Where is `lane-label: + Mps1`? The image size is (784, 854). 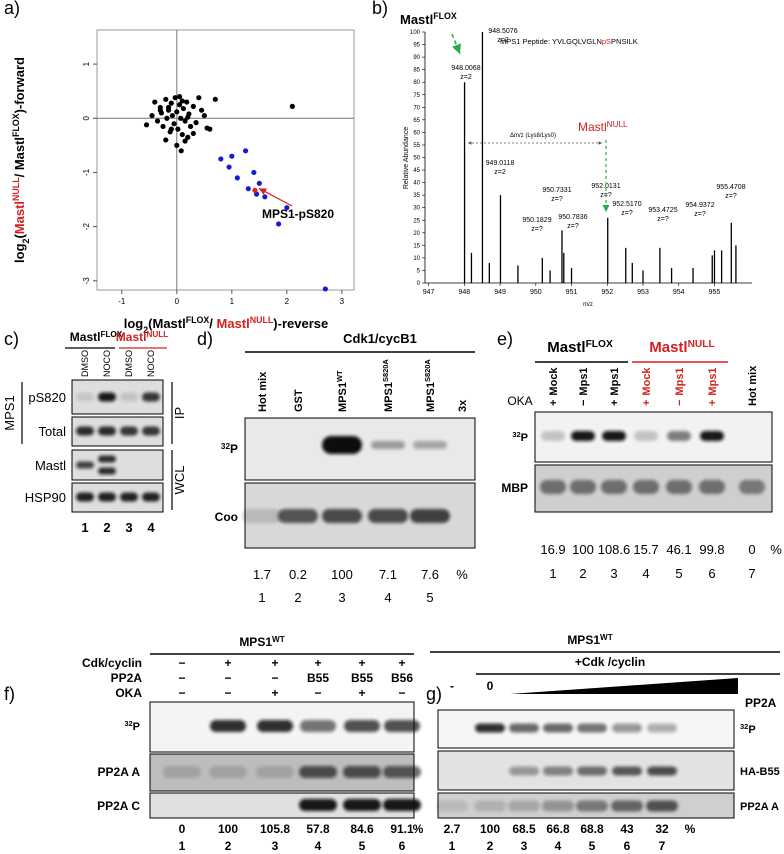 lane-label: + Mps1 is located at coordinates (713, 386).